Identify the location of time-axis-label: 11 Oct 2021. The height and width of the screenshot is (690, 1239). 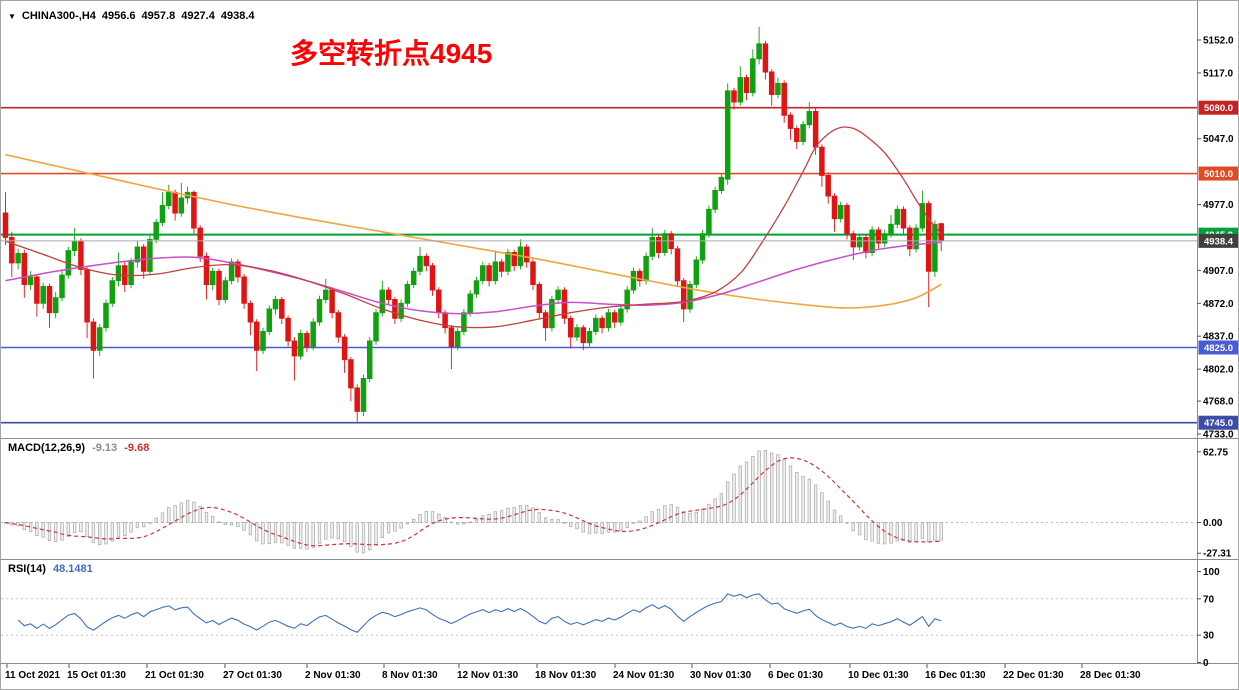
(33, 675).